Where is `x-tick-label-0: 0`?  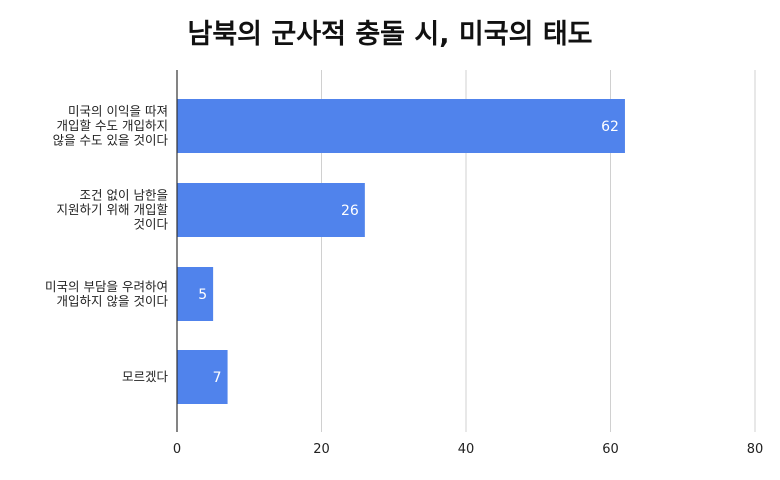
x-tick-label-0: 0 is located at coordinates (177, 449).